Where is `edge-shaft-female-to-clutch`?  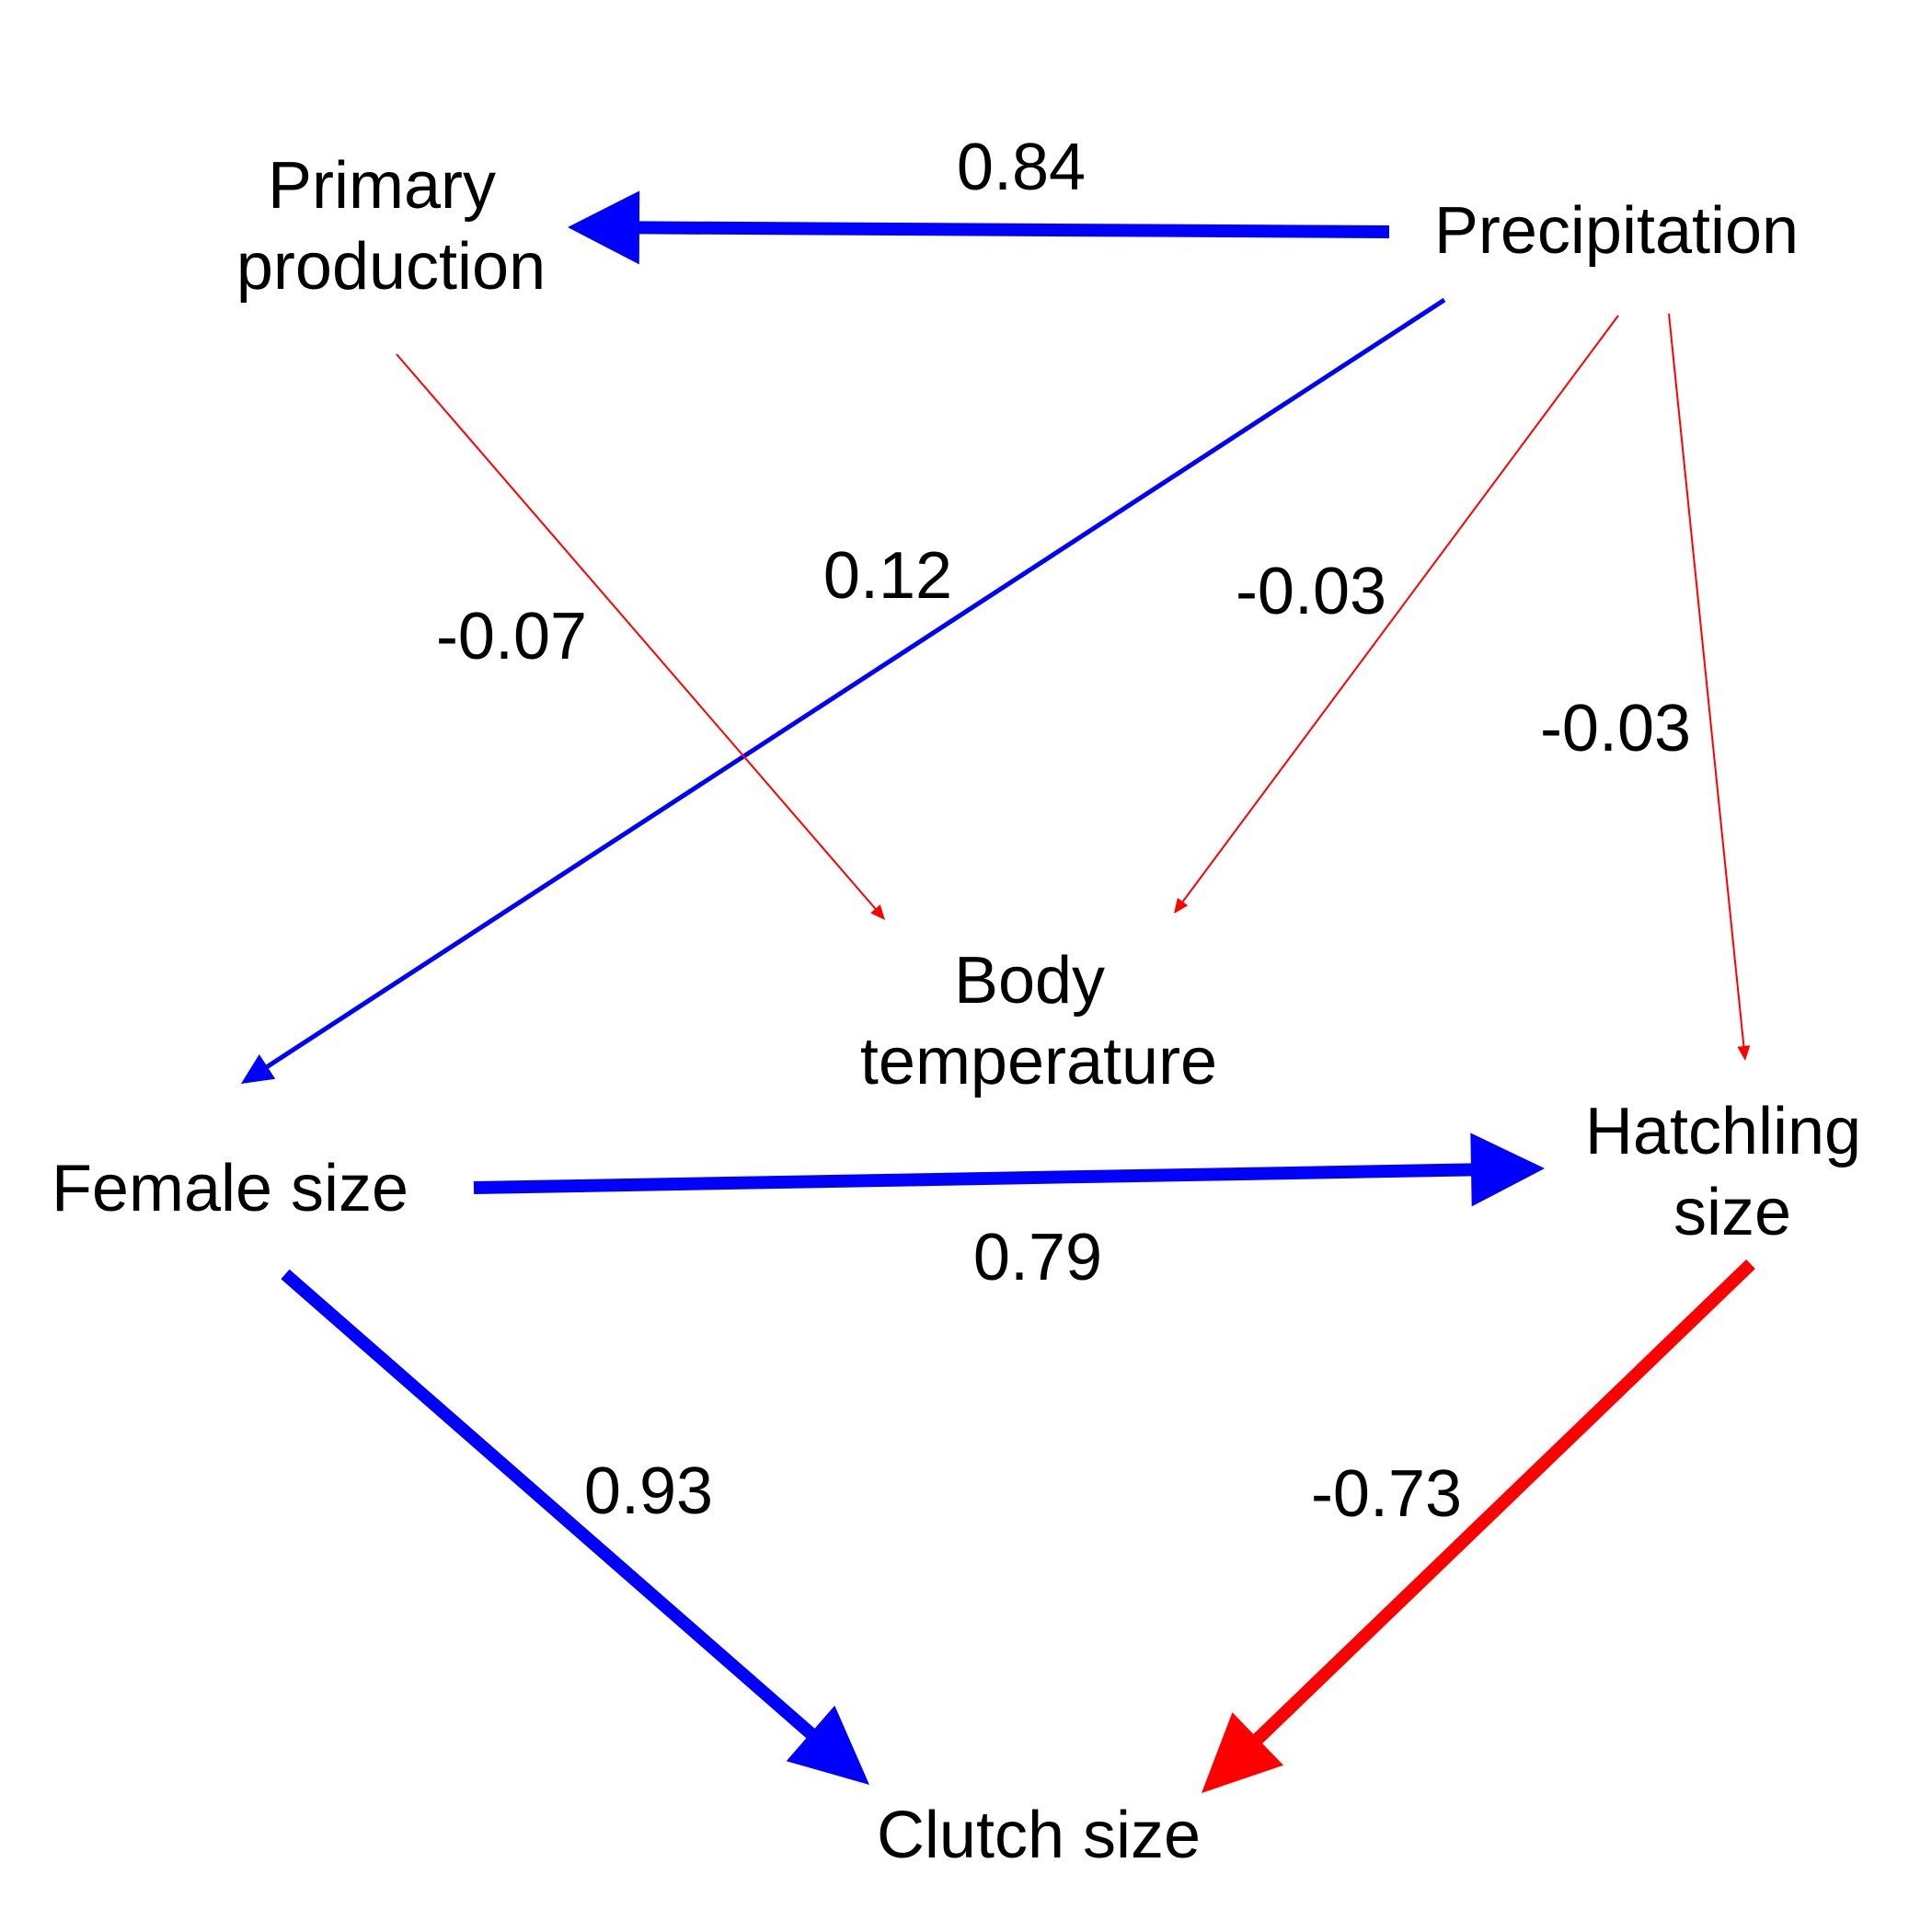 edge-shaft-female-to-clutch is located at coordinates (549, 1504).